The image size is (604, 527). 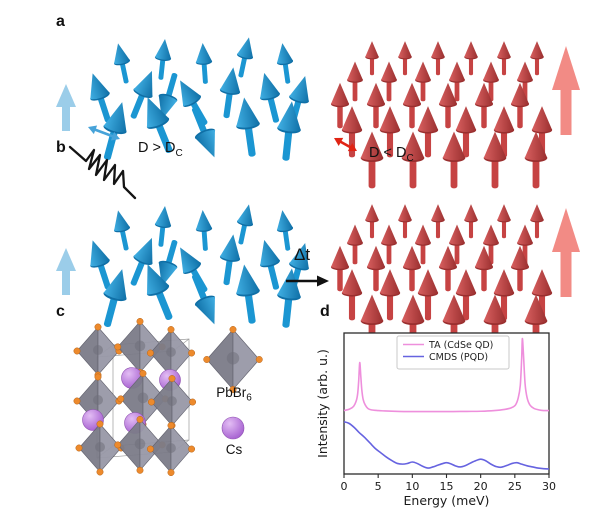 I want to click on x-axis-label: Energy (meV), so click(x=447, y=500).